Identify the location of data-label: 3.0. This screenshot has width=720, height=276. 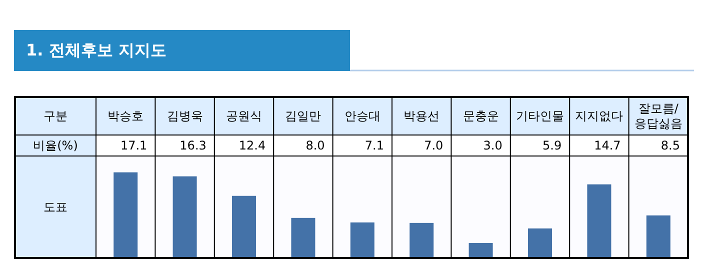
(492, 145).